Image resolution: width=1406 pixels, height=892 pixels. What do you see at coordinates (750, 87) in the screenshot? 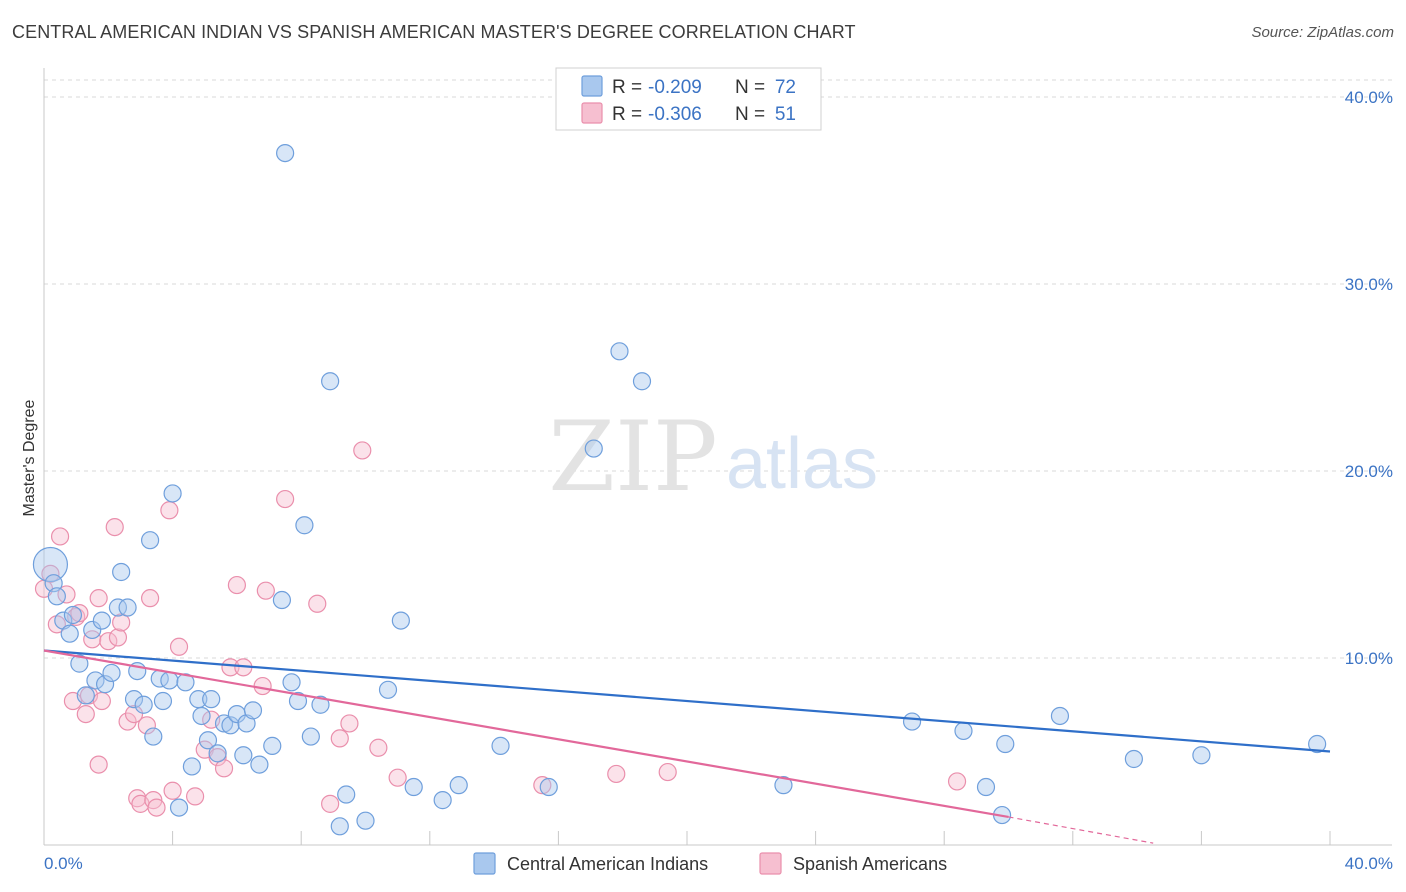
I see `legend-n-label: N =` at bounding box center [750, 87].